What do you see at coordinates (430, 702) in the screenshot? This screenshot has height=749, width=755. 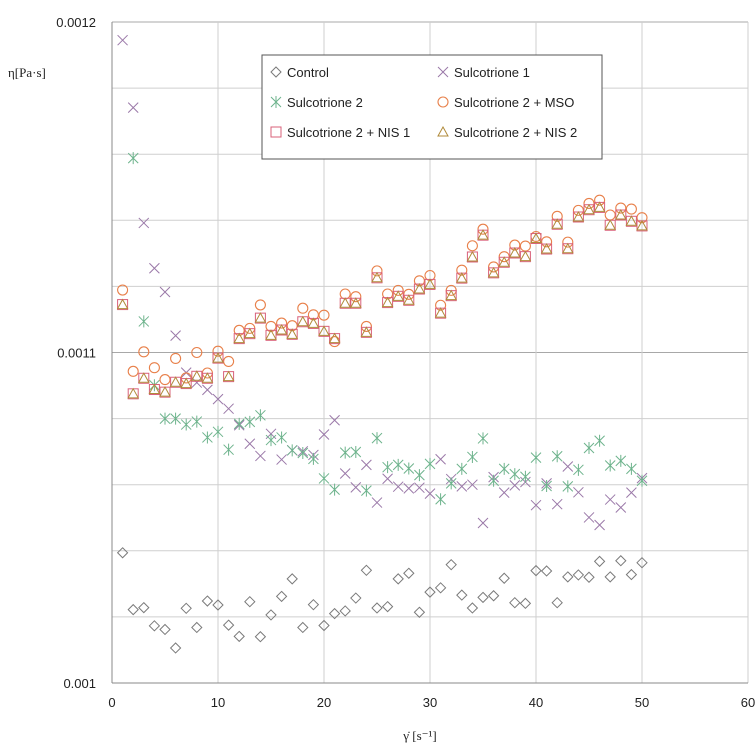 I see `x-tick-label: 30` at bounding box center [430, 702].